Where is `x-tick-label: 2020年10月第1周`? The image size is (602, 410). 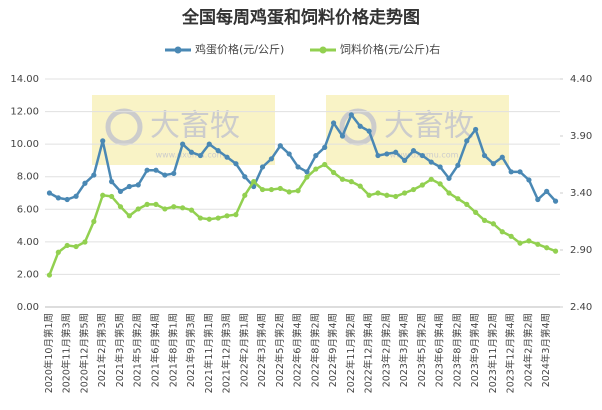 x-tick-label: 2020年10月第1周 is located at coordinates (49, 353).